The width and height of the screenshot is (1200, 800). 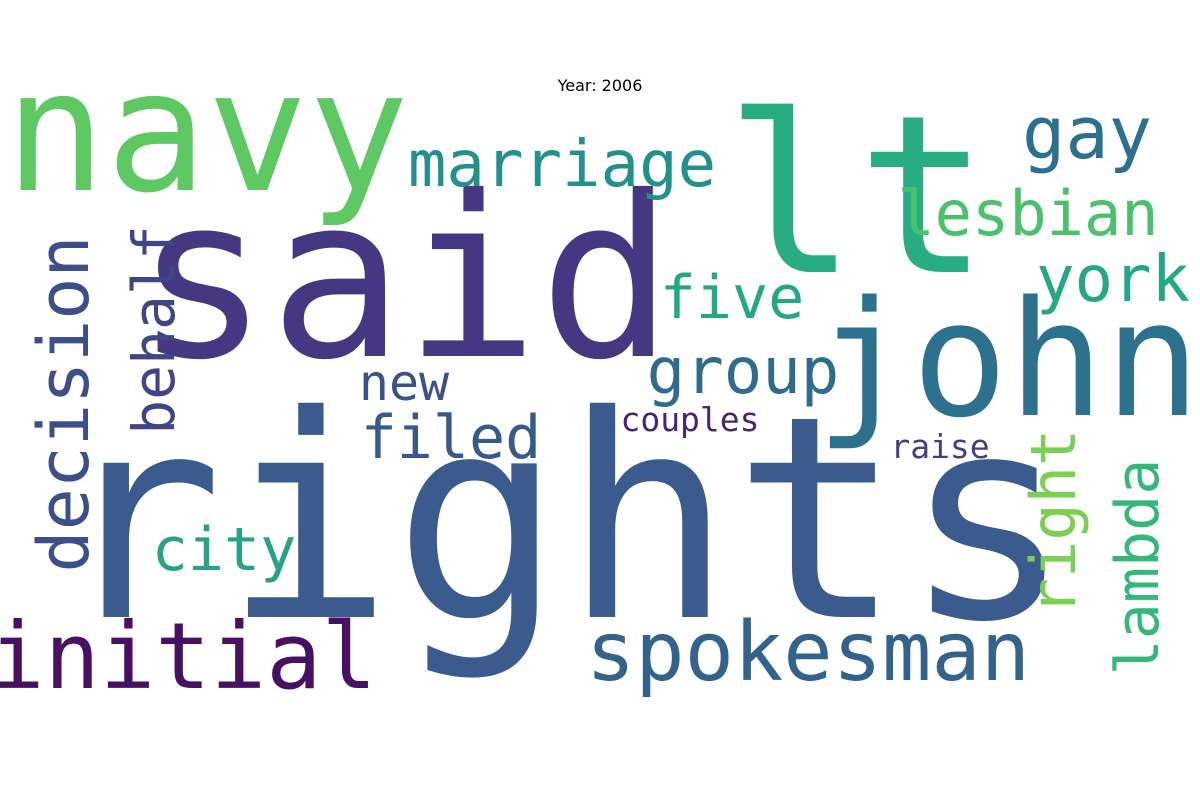 What do you see at coordinates (1027, 213) in the screenshot?
I see `word-lesbian: lesbian` at bounding box center [1027, 213].